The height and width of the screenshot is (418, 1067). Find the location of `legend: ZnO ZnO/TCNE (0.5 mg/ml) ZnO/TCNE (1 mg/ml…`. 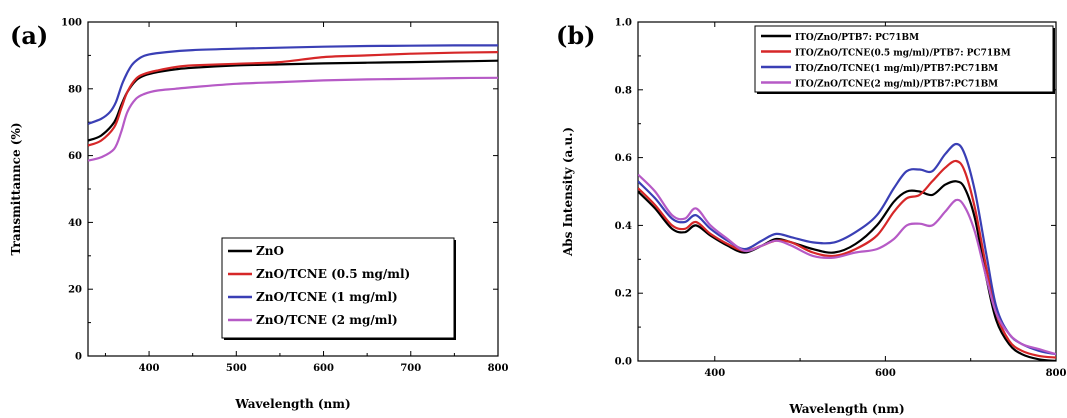

legend: ZnO ZnO/TCNE (0.5 mg/ml) ZnO/TCNE (1 mg/ml… is located at coordinates (338, 288).